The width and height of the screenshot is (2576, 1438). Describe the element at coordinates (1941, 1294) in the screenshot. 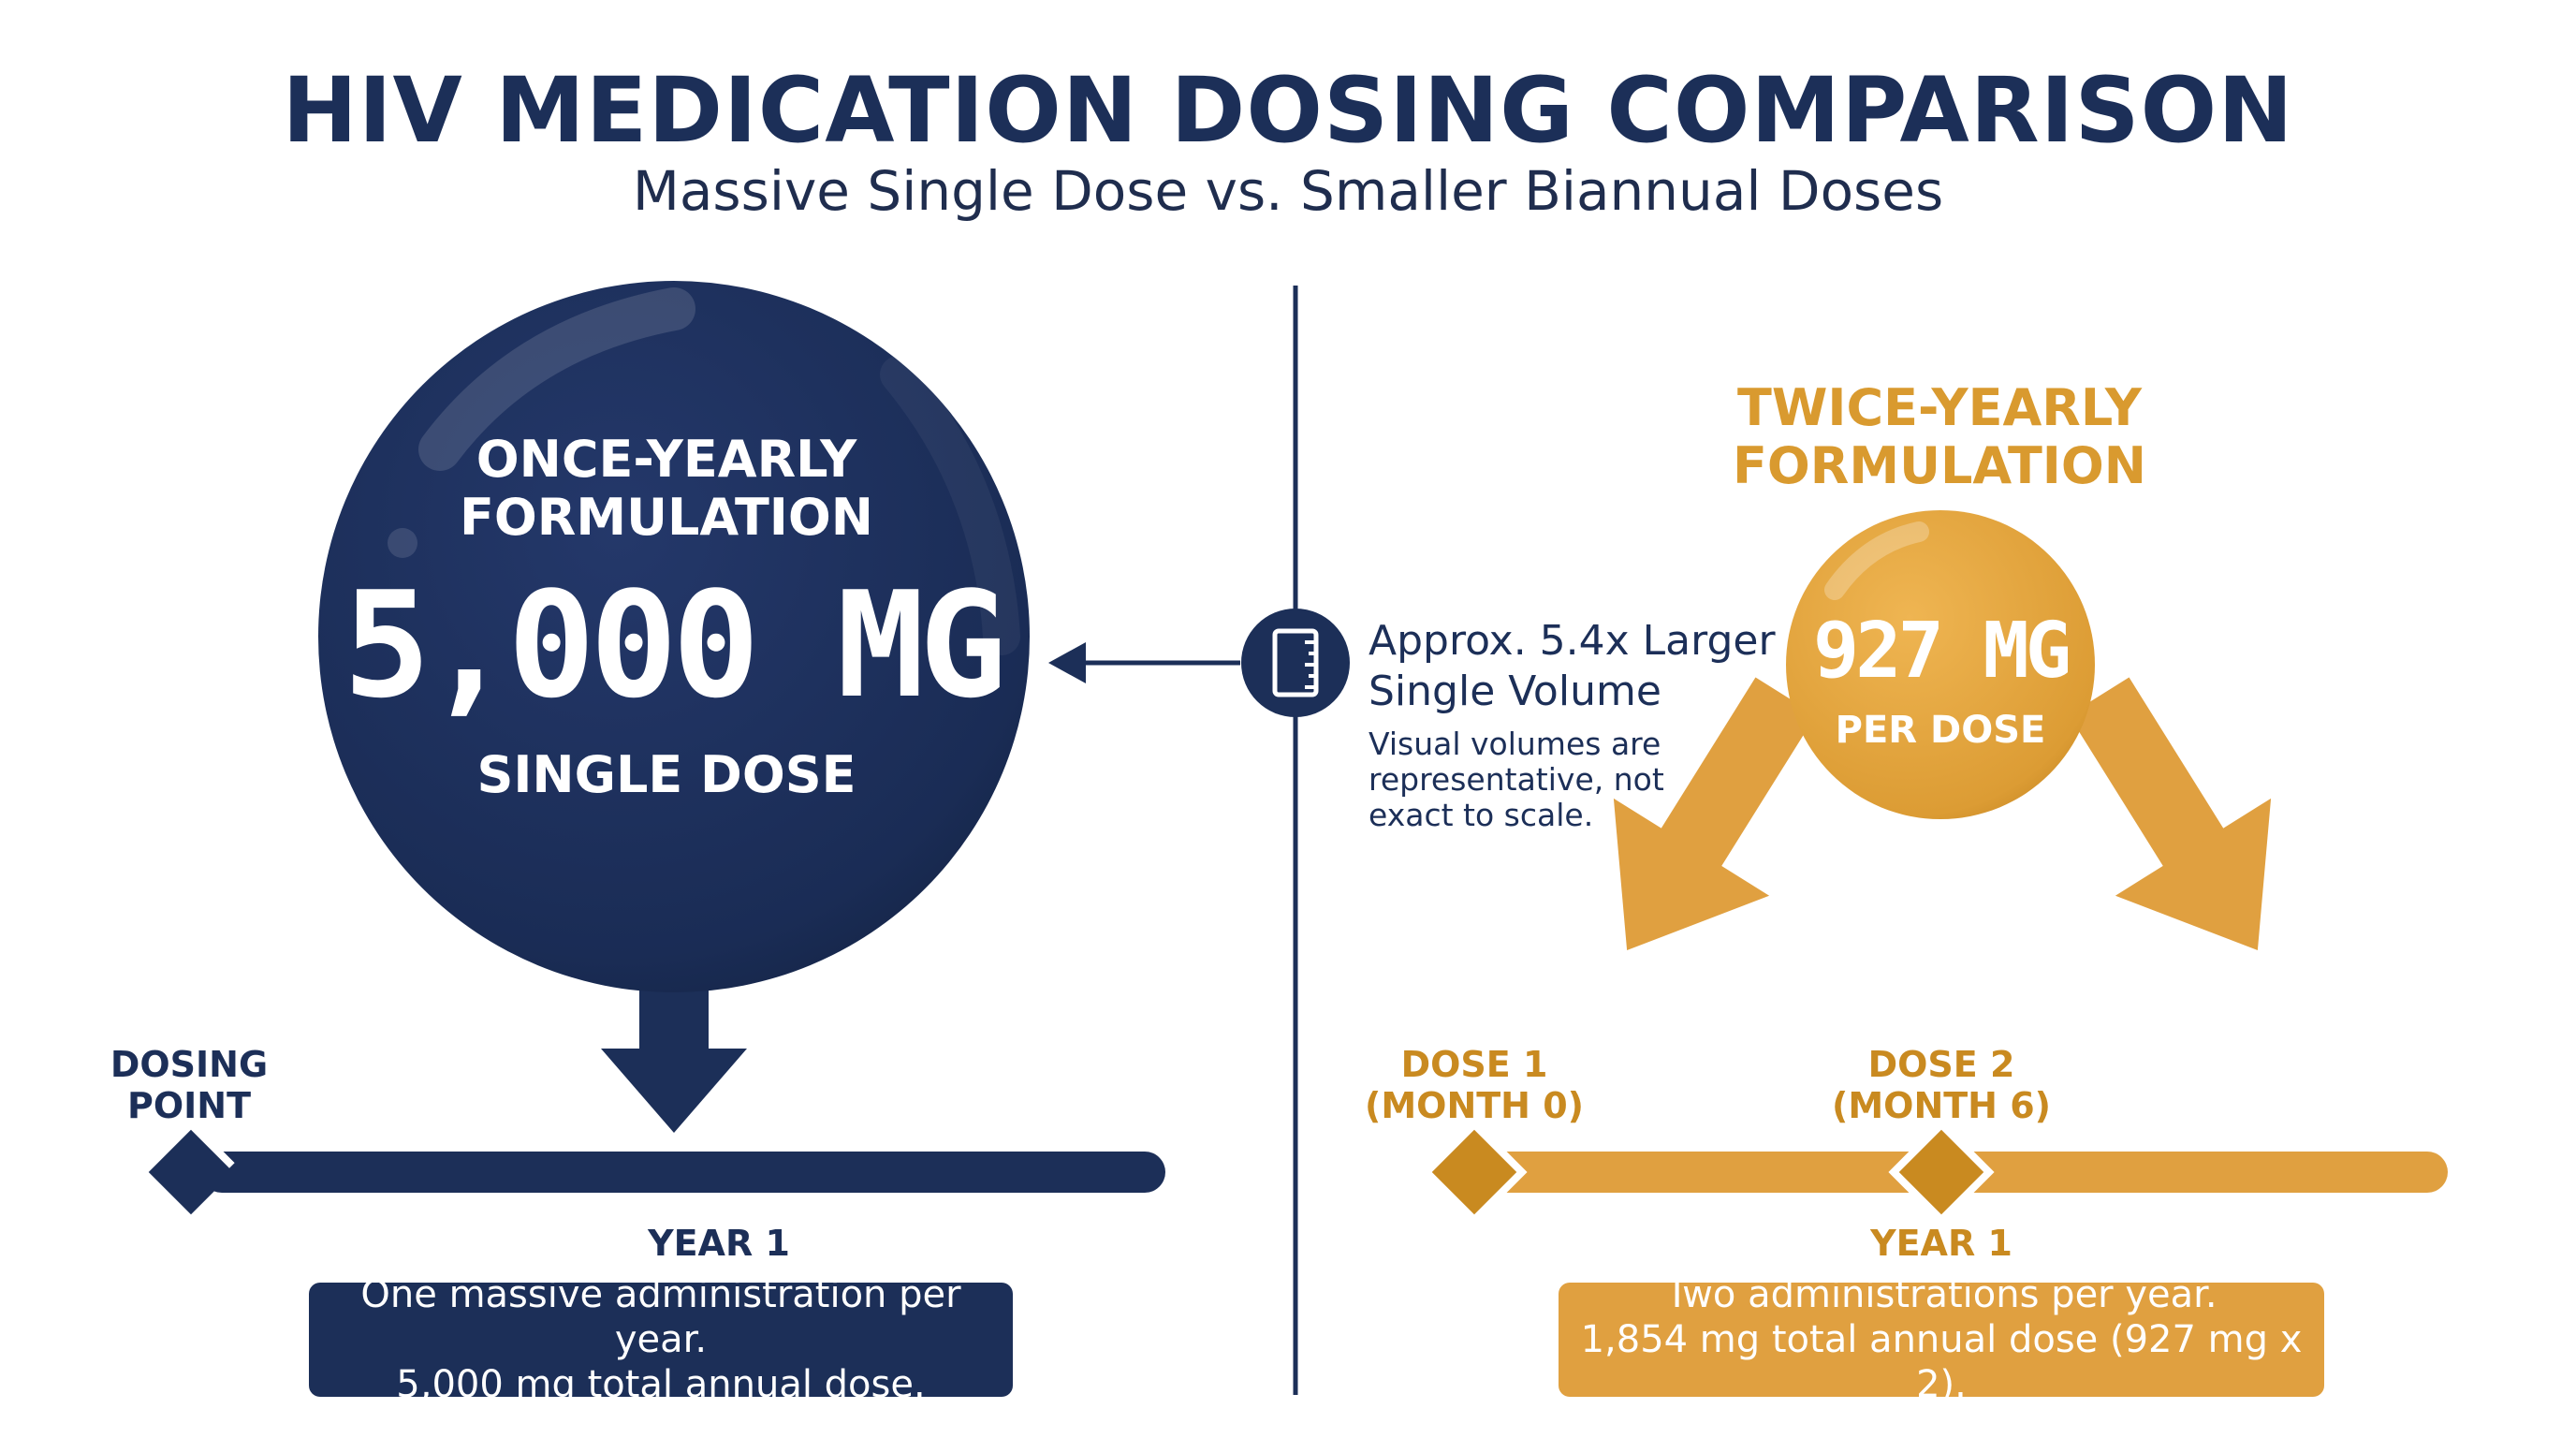

I see `twice-yearly-summary-line1: Two administrations per year.` at that location.